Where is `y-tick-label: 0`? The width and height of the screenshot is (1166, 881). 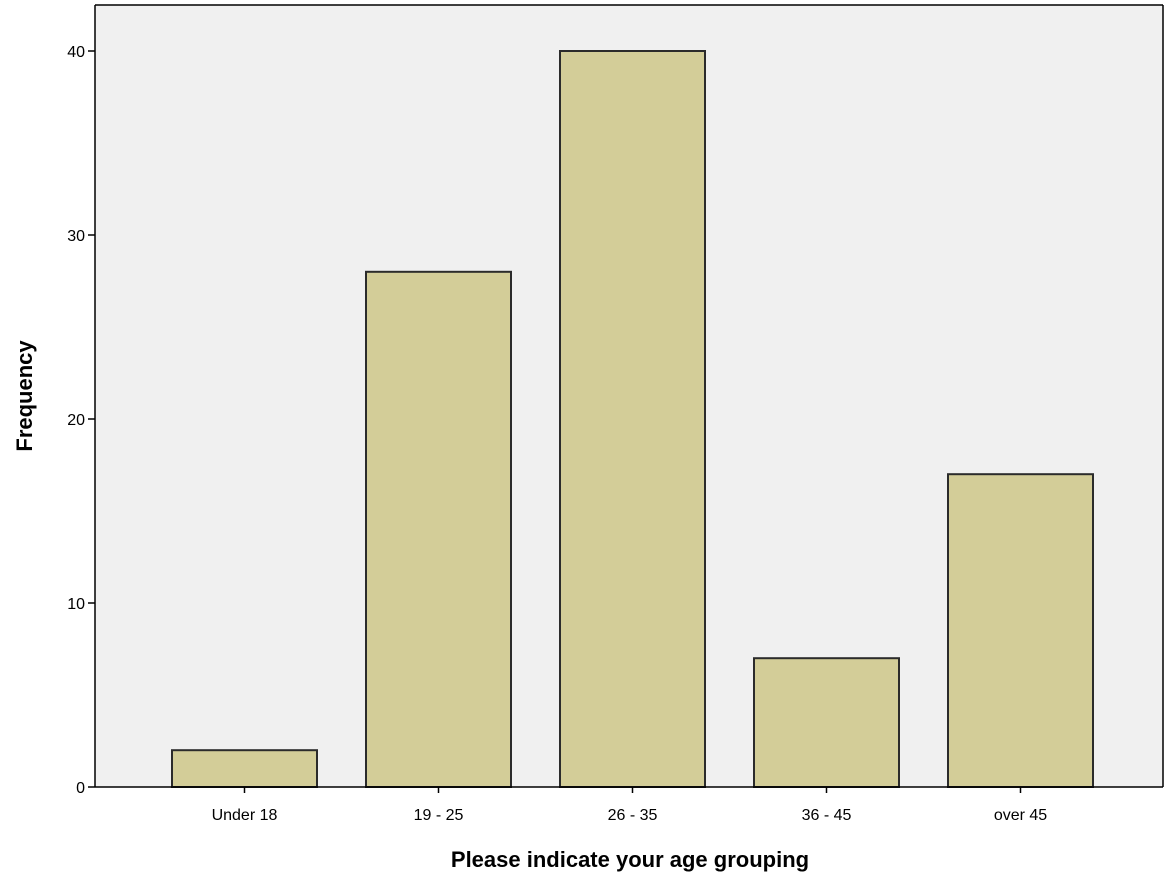 y-tick-label: 0 is located at coordinates (80, 788).